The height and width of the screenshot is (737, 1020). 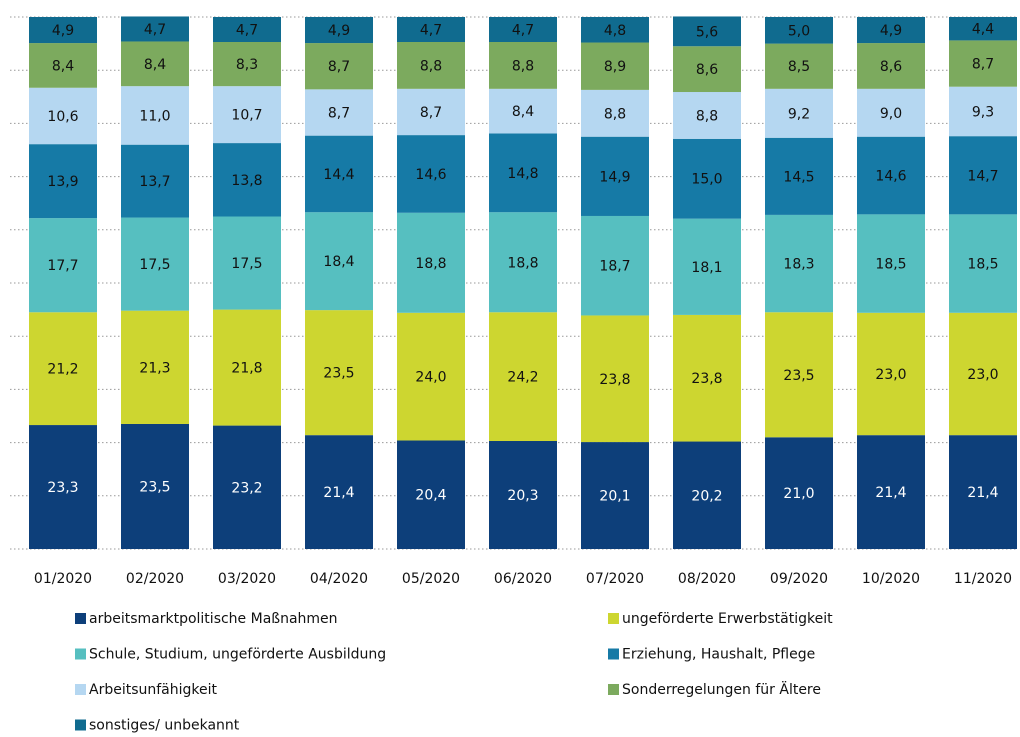 What do you see at coordinates (727, 619) in the screenshot?
I see `legend-label: ungeförderte Erwerbstätigkeit` at bounding box center [727, 619].